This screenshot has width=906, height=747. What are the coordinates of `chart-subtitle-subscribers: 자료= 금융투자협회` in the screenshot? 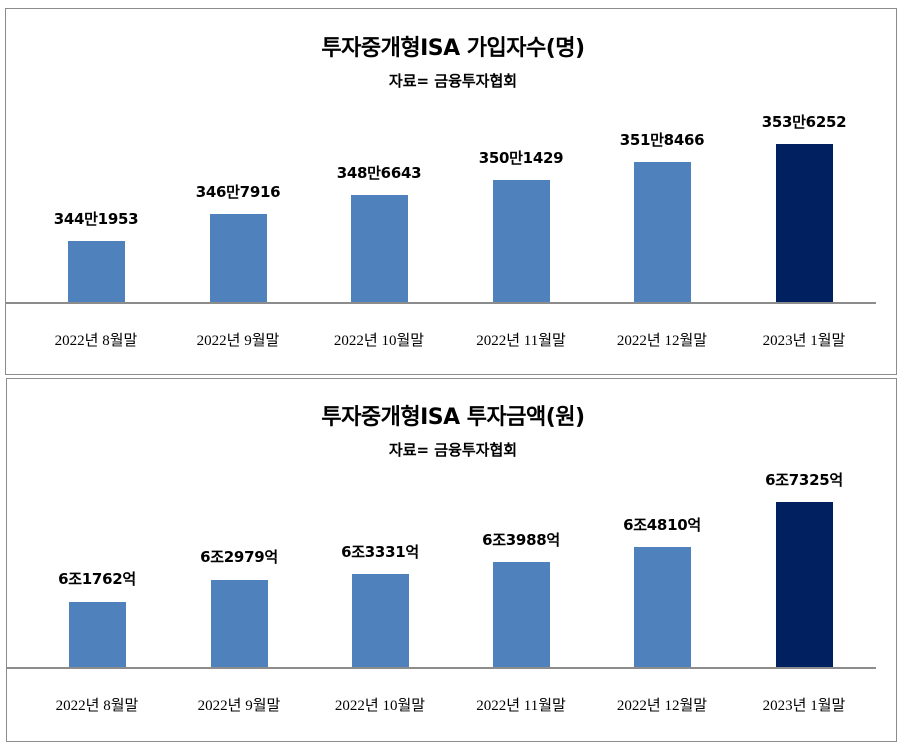 It's located at (453, 81).